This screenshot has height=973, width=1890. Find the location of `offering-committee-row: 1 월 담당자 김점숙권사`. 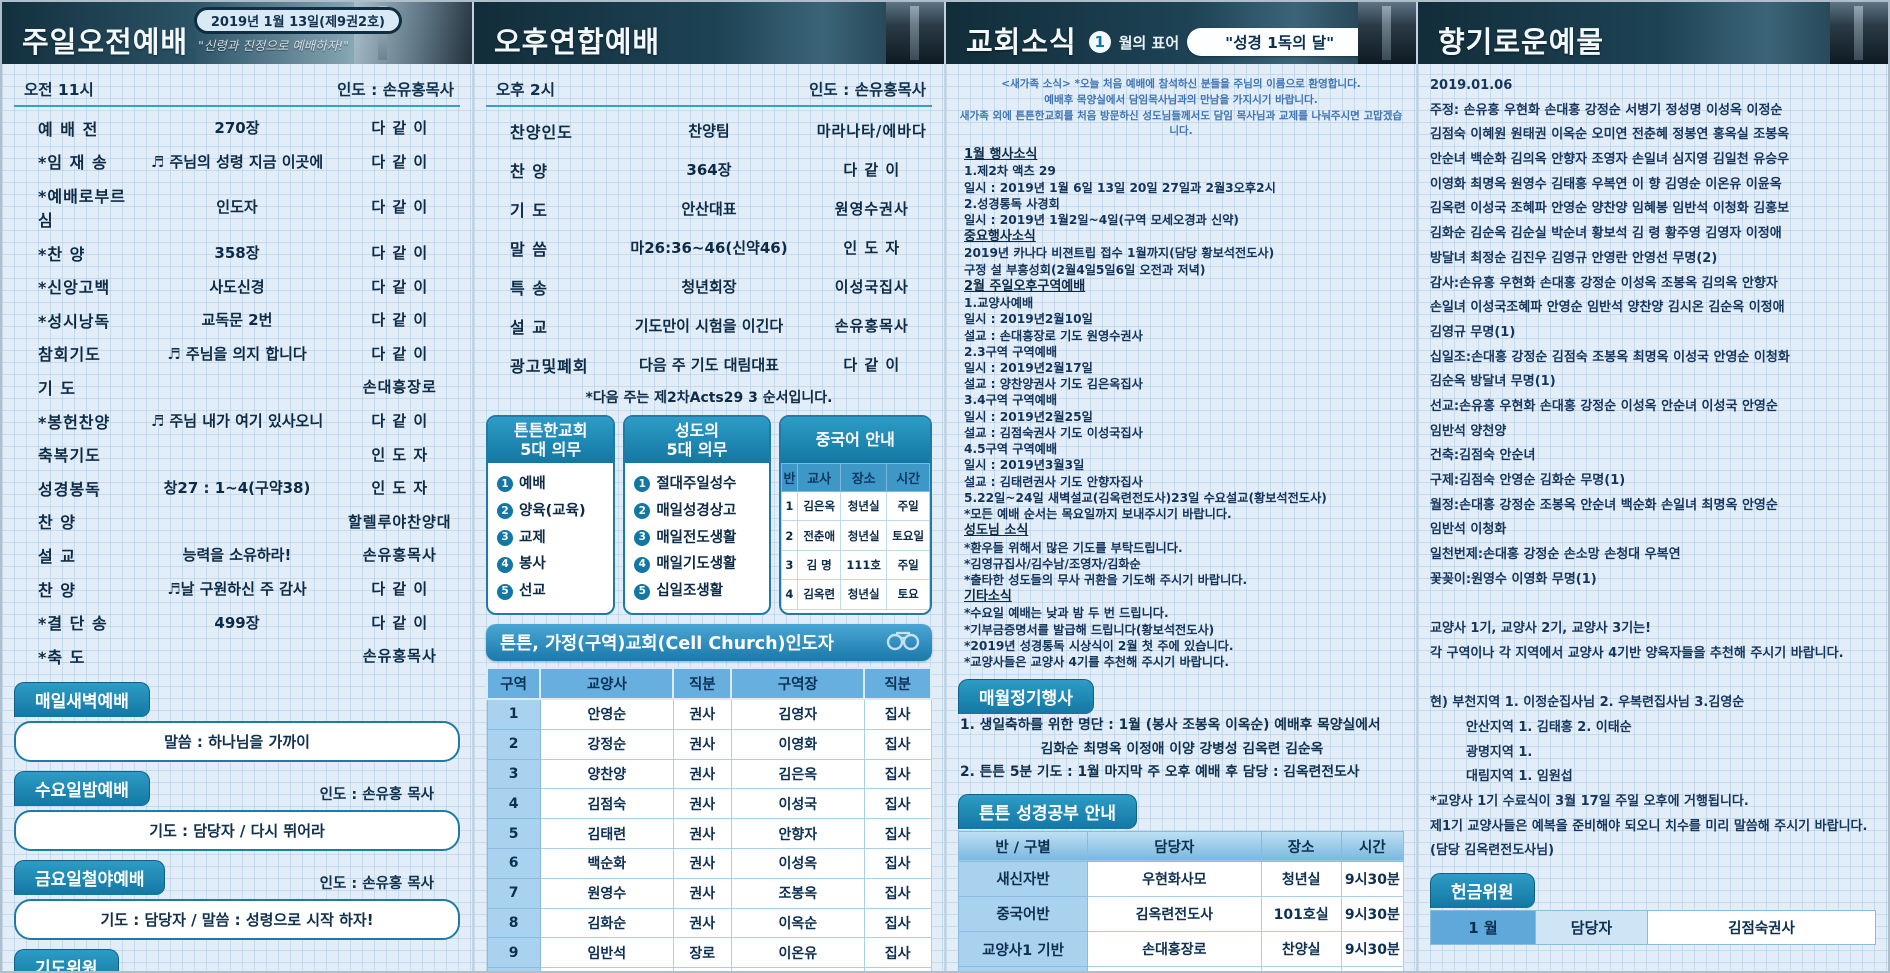

offering-committee-row: 1 월 담당자 김점숙권사 is located at coordinates (1653, 927).